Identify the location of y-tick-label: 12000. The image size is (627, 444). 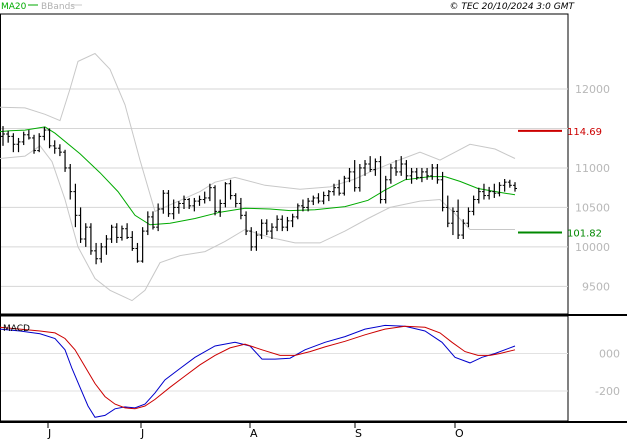
(592, 89).